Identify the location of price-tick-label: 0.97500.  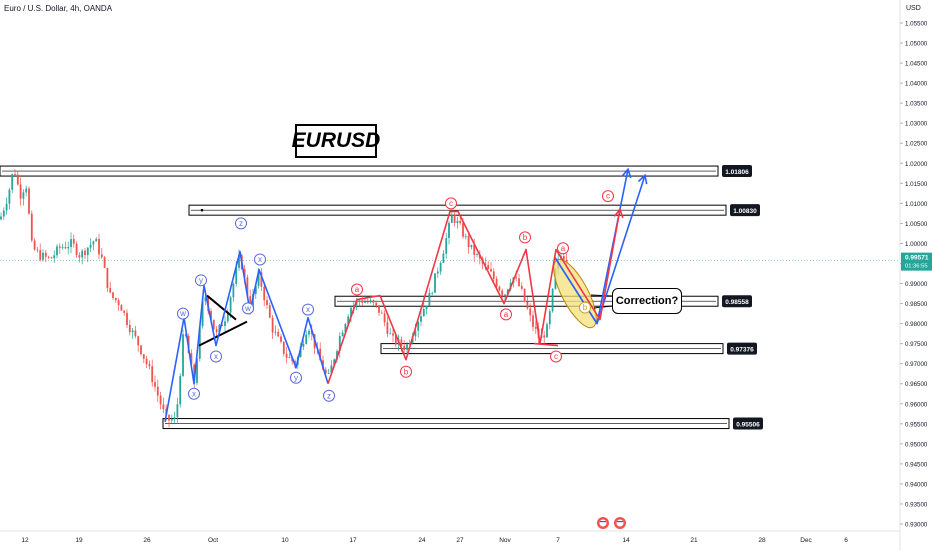
(916, 344).